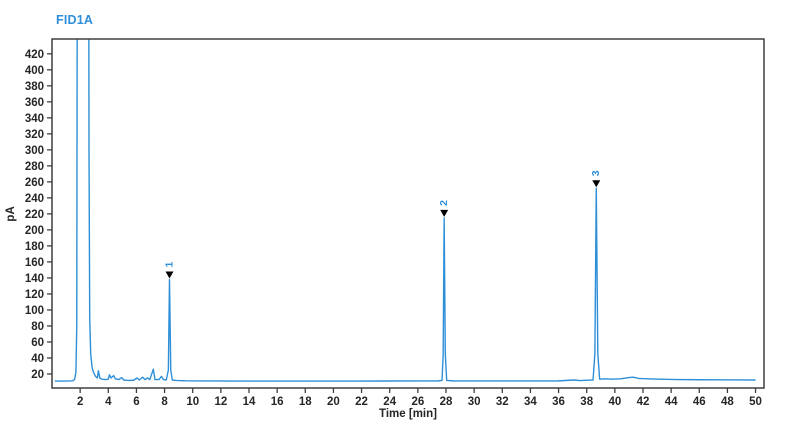 This screenshot has height=427, width=800. Describe the element at coordinates (444, 203) in the screenshot. I see `peak-number-label: 2` at that location.